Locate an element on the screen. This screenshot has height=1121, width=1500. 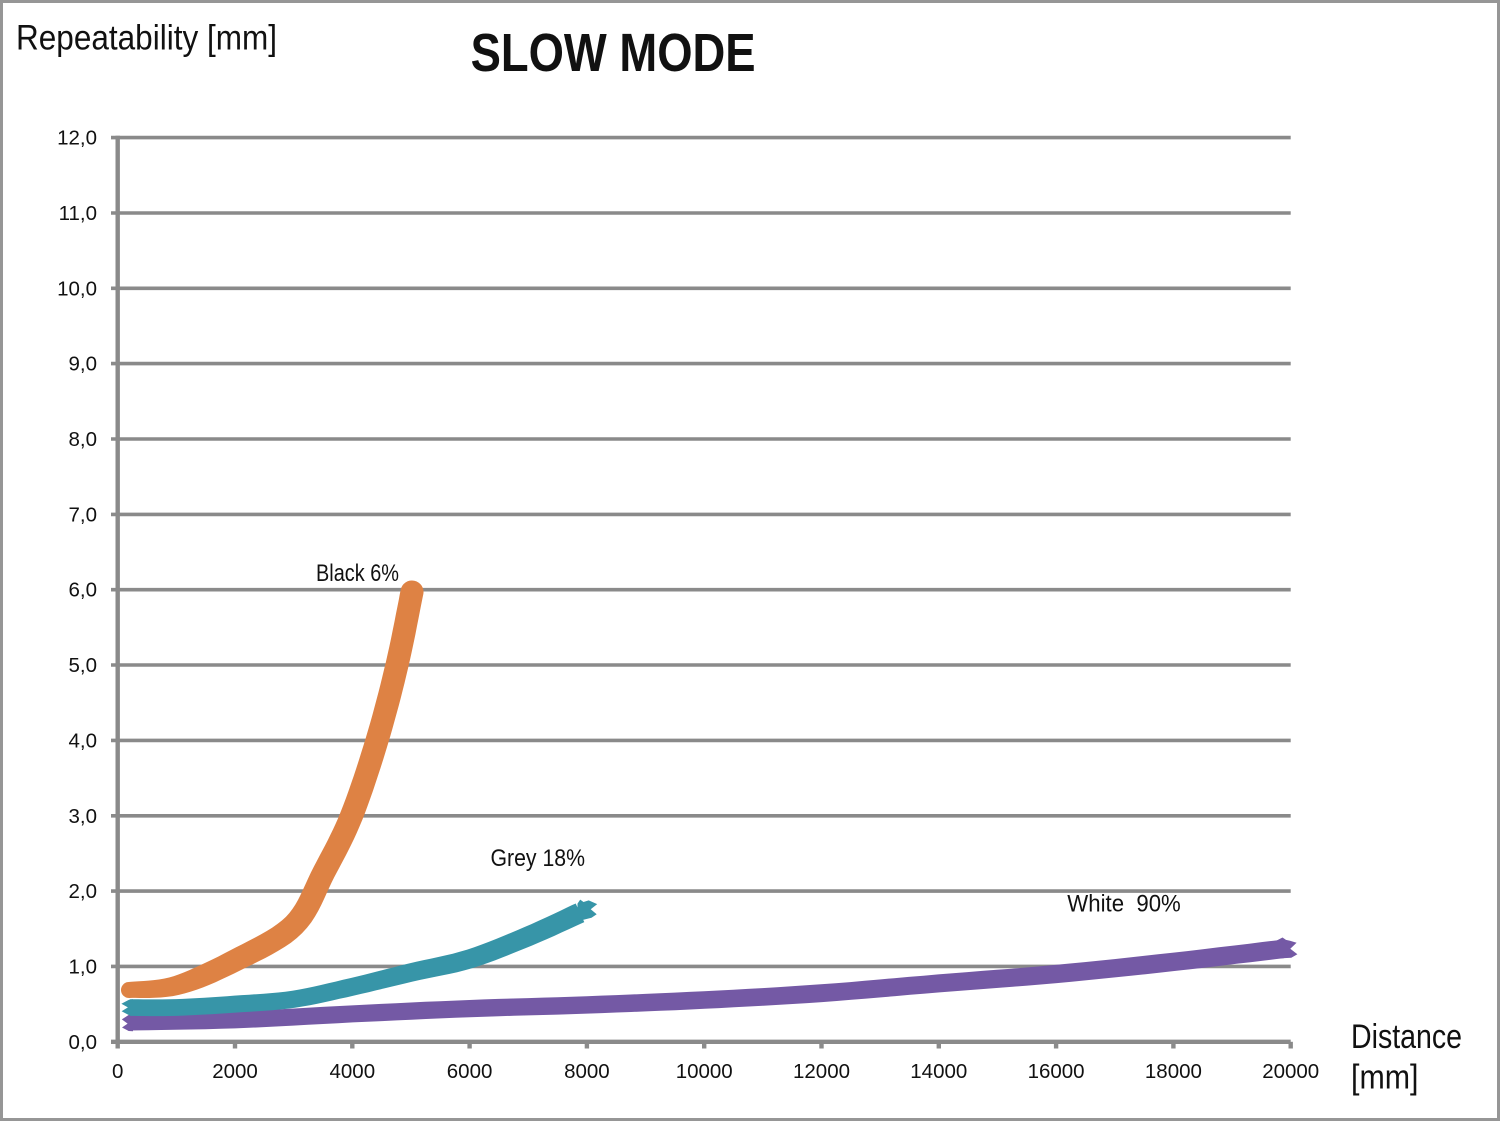
svg-text: 4,0 is located at coordinates (83, 740).